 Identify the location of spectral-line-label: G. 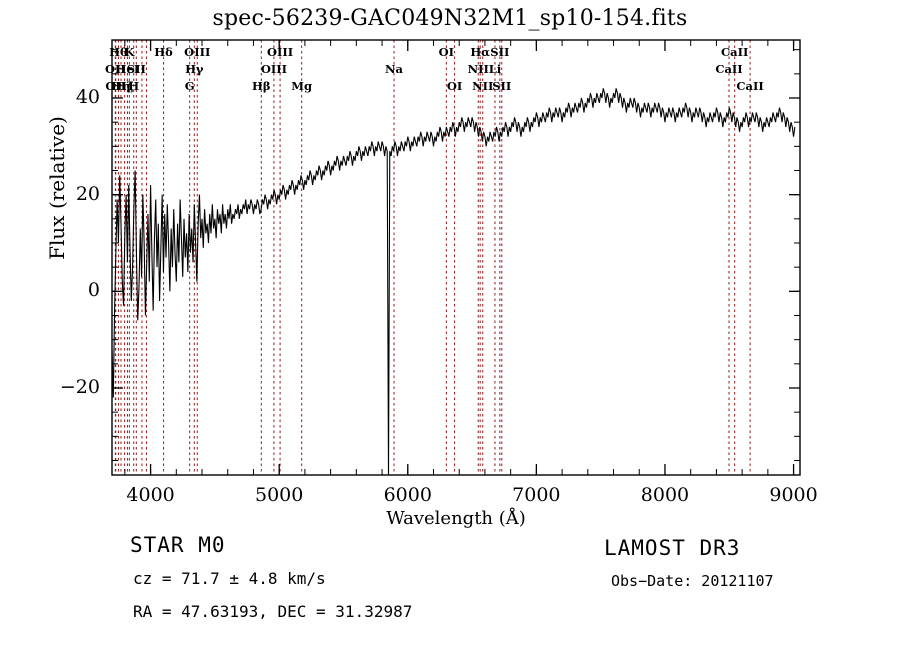
(189, 86).